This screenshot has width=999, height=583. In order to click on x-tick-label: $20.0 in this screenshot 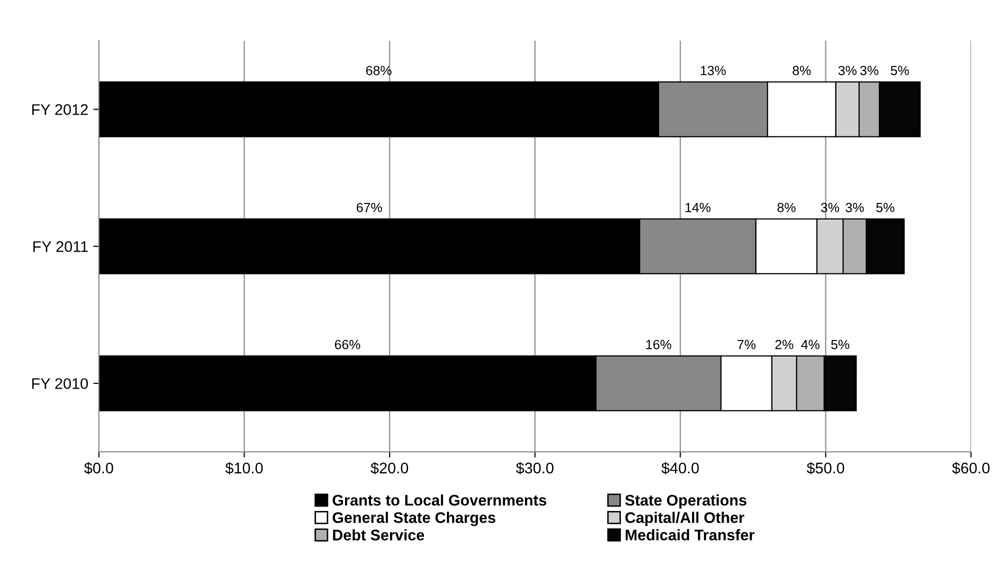, I will do `click(389, 468)`.